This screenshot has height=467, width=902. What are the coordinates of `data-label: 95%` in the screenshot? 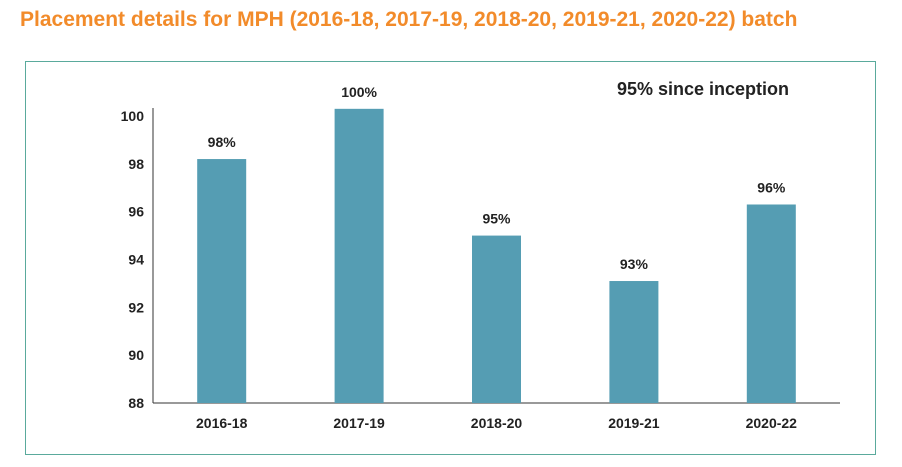 It's located at (496, 219).